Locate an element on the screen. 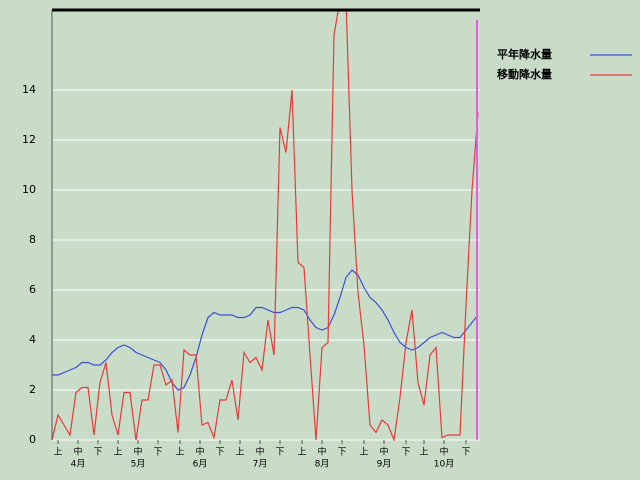 This screenshot has height=480, width=640. month-label: 8月 is located at coordinates (322, 464).